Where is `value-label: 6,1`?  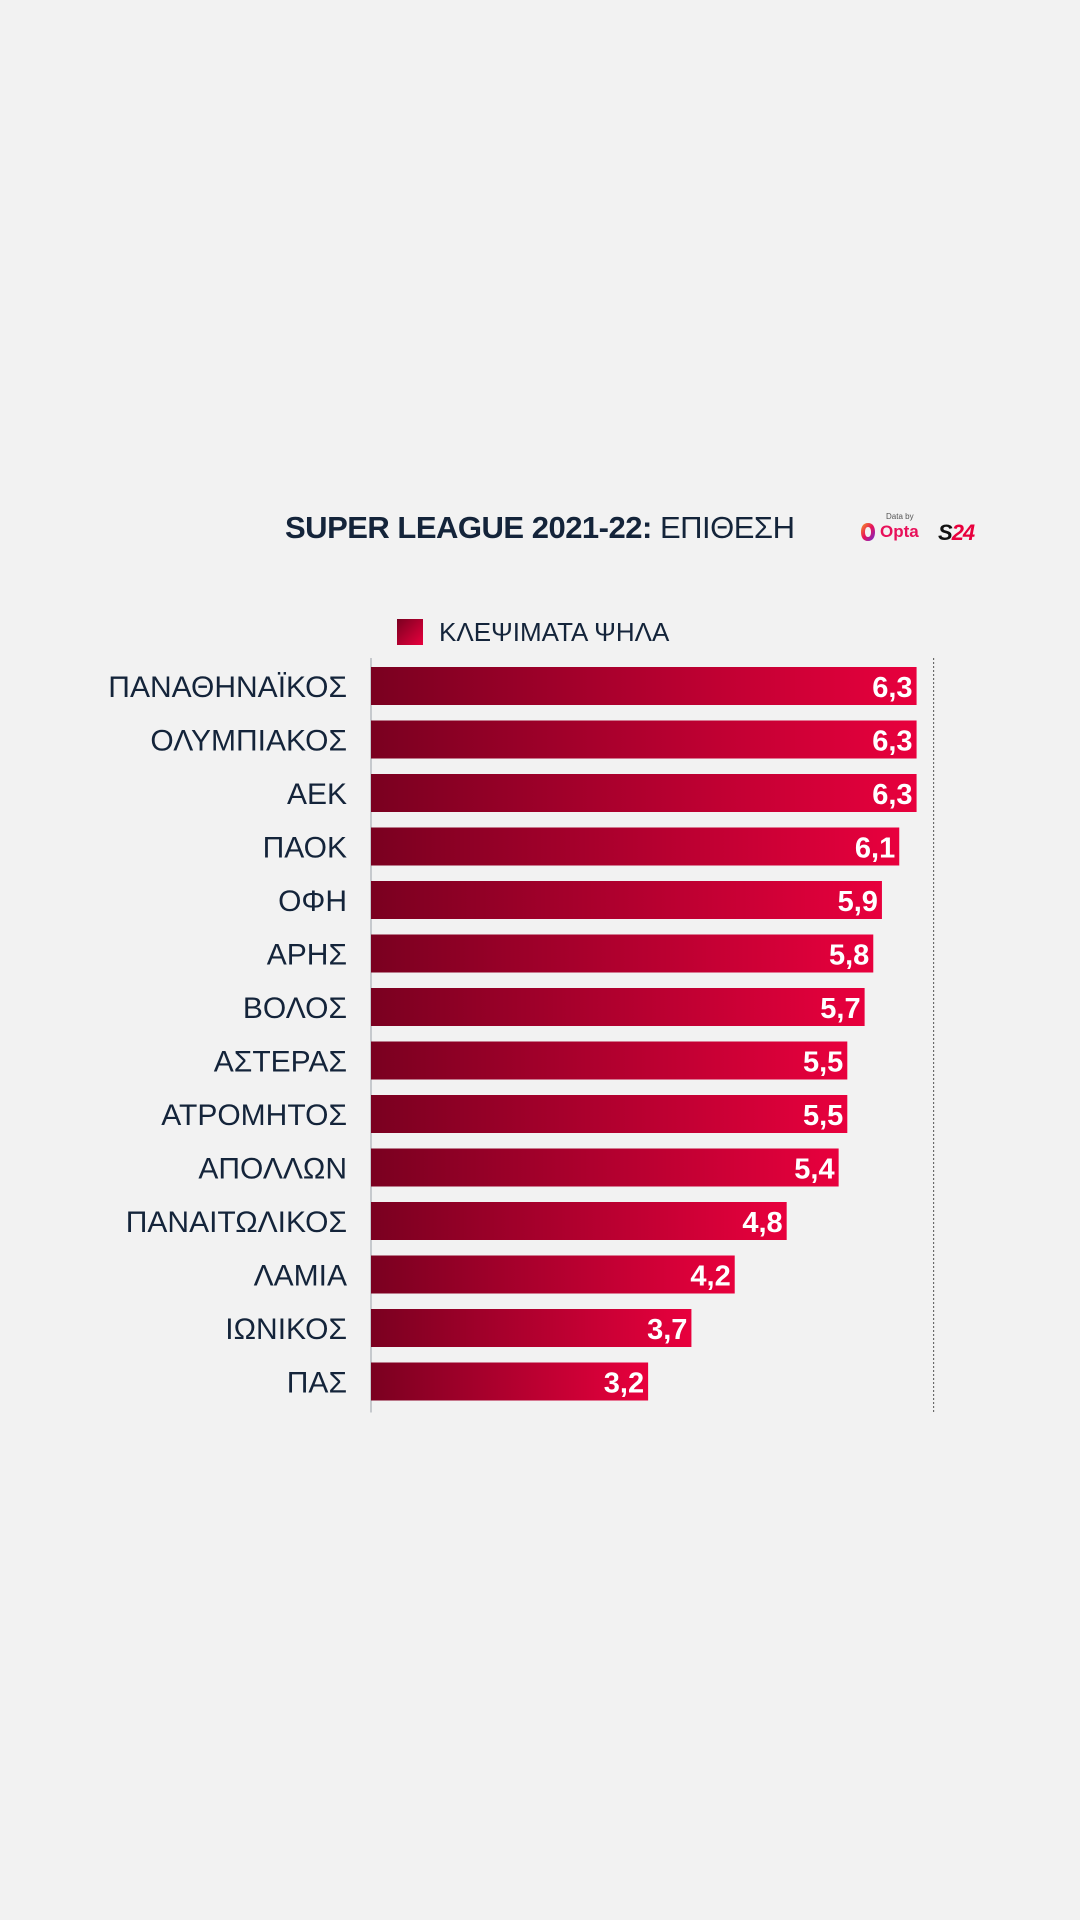 value-label: 6,1 is located at coordinates (875, 849).